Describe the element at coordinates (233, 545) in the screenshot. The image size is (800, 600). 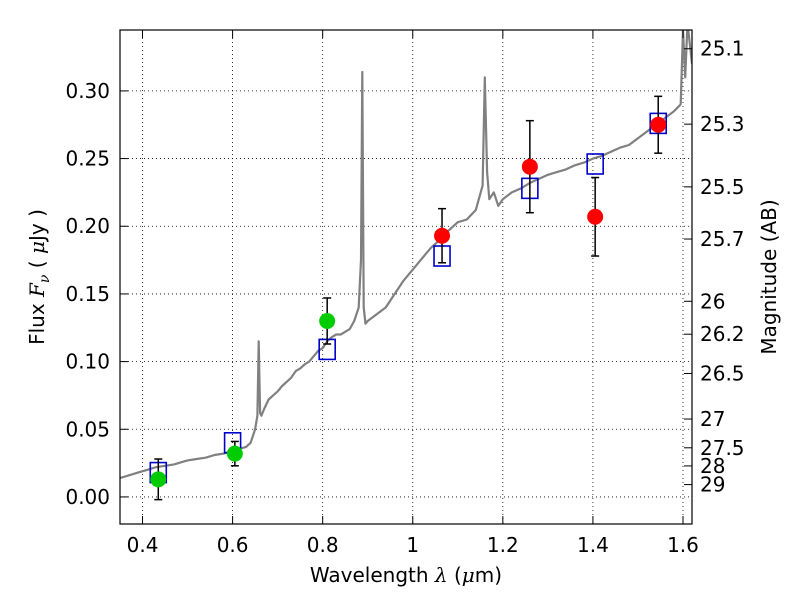
I see `x-tick-label: 0.6` at that location.